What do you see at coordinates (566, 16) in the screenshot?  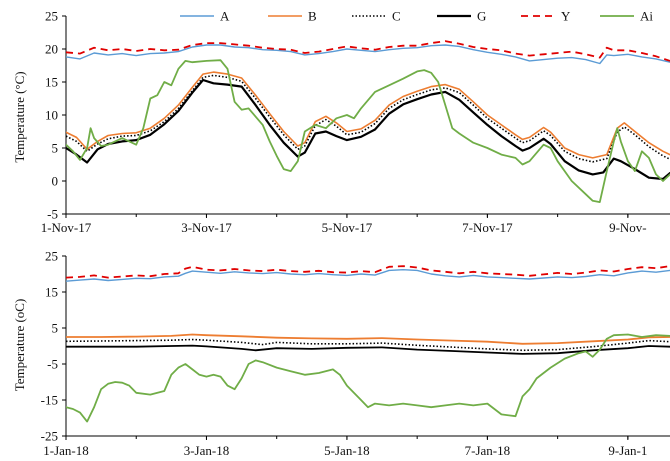 I see `legend-label-y: Y` at bounding box center [566, 16].